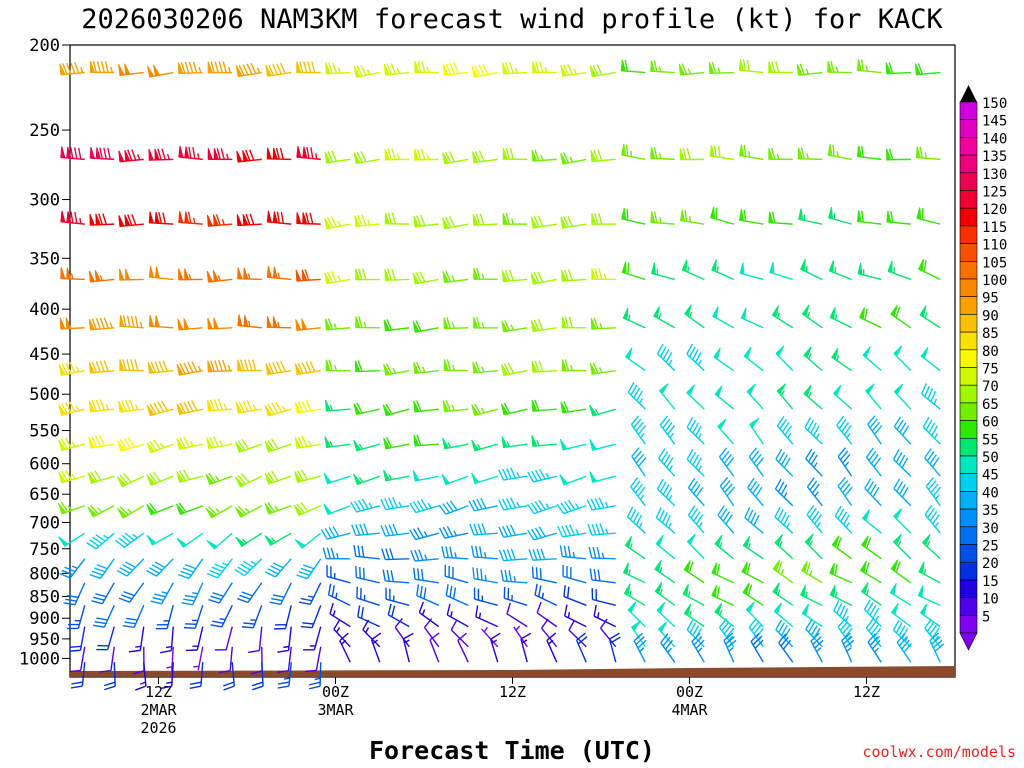 Image resolution: width=1024 pixels, height=768 pixels. What do you see at coordinates (990, 476) in the screenshot?
I see `colorbar-label: 45` at bounding box center [990, 476].